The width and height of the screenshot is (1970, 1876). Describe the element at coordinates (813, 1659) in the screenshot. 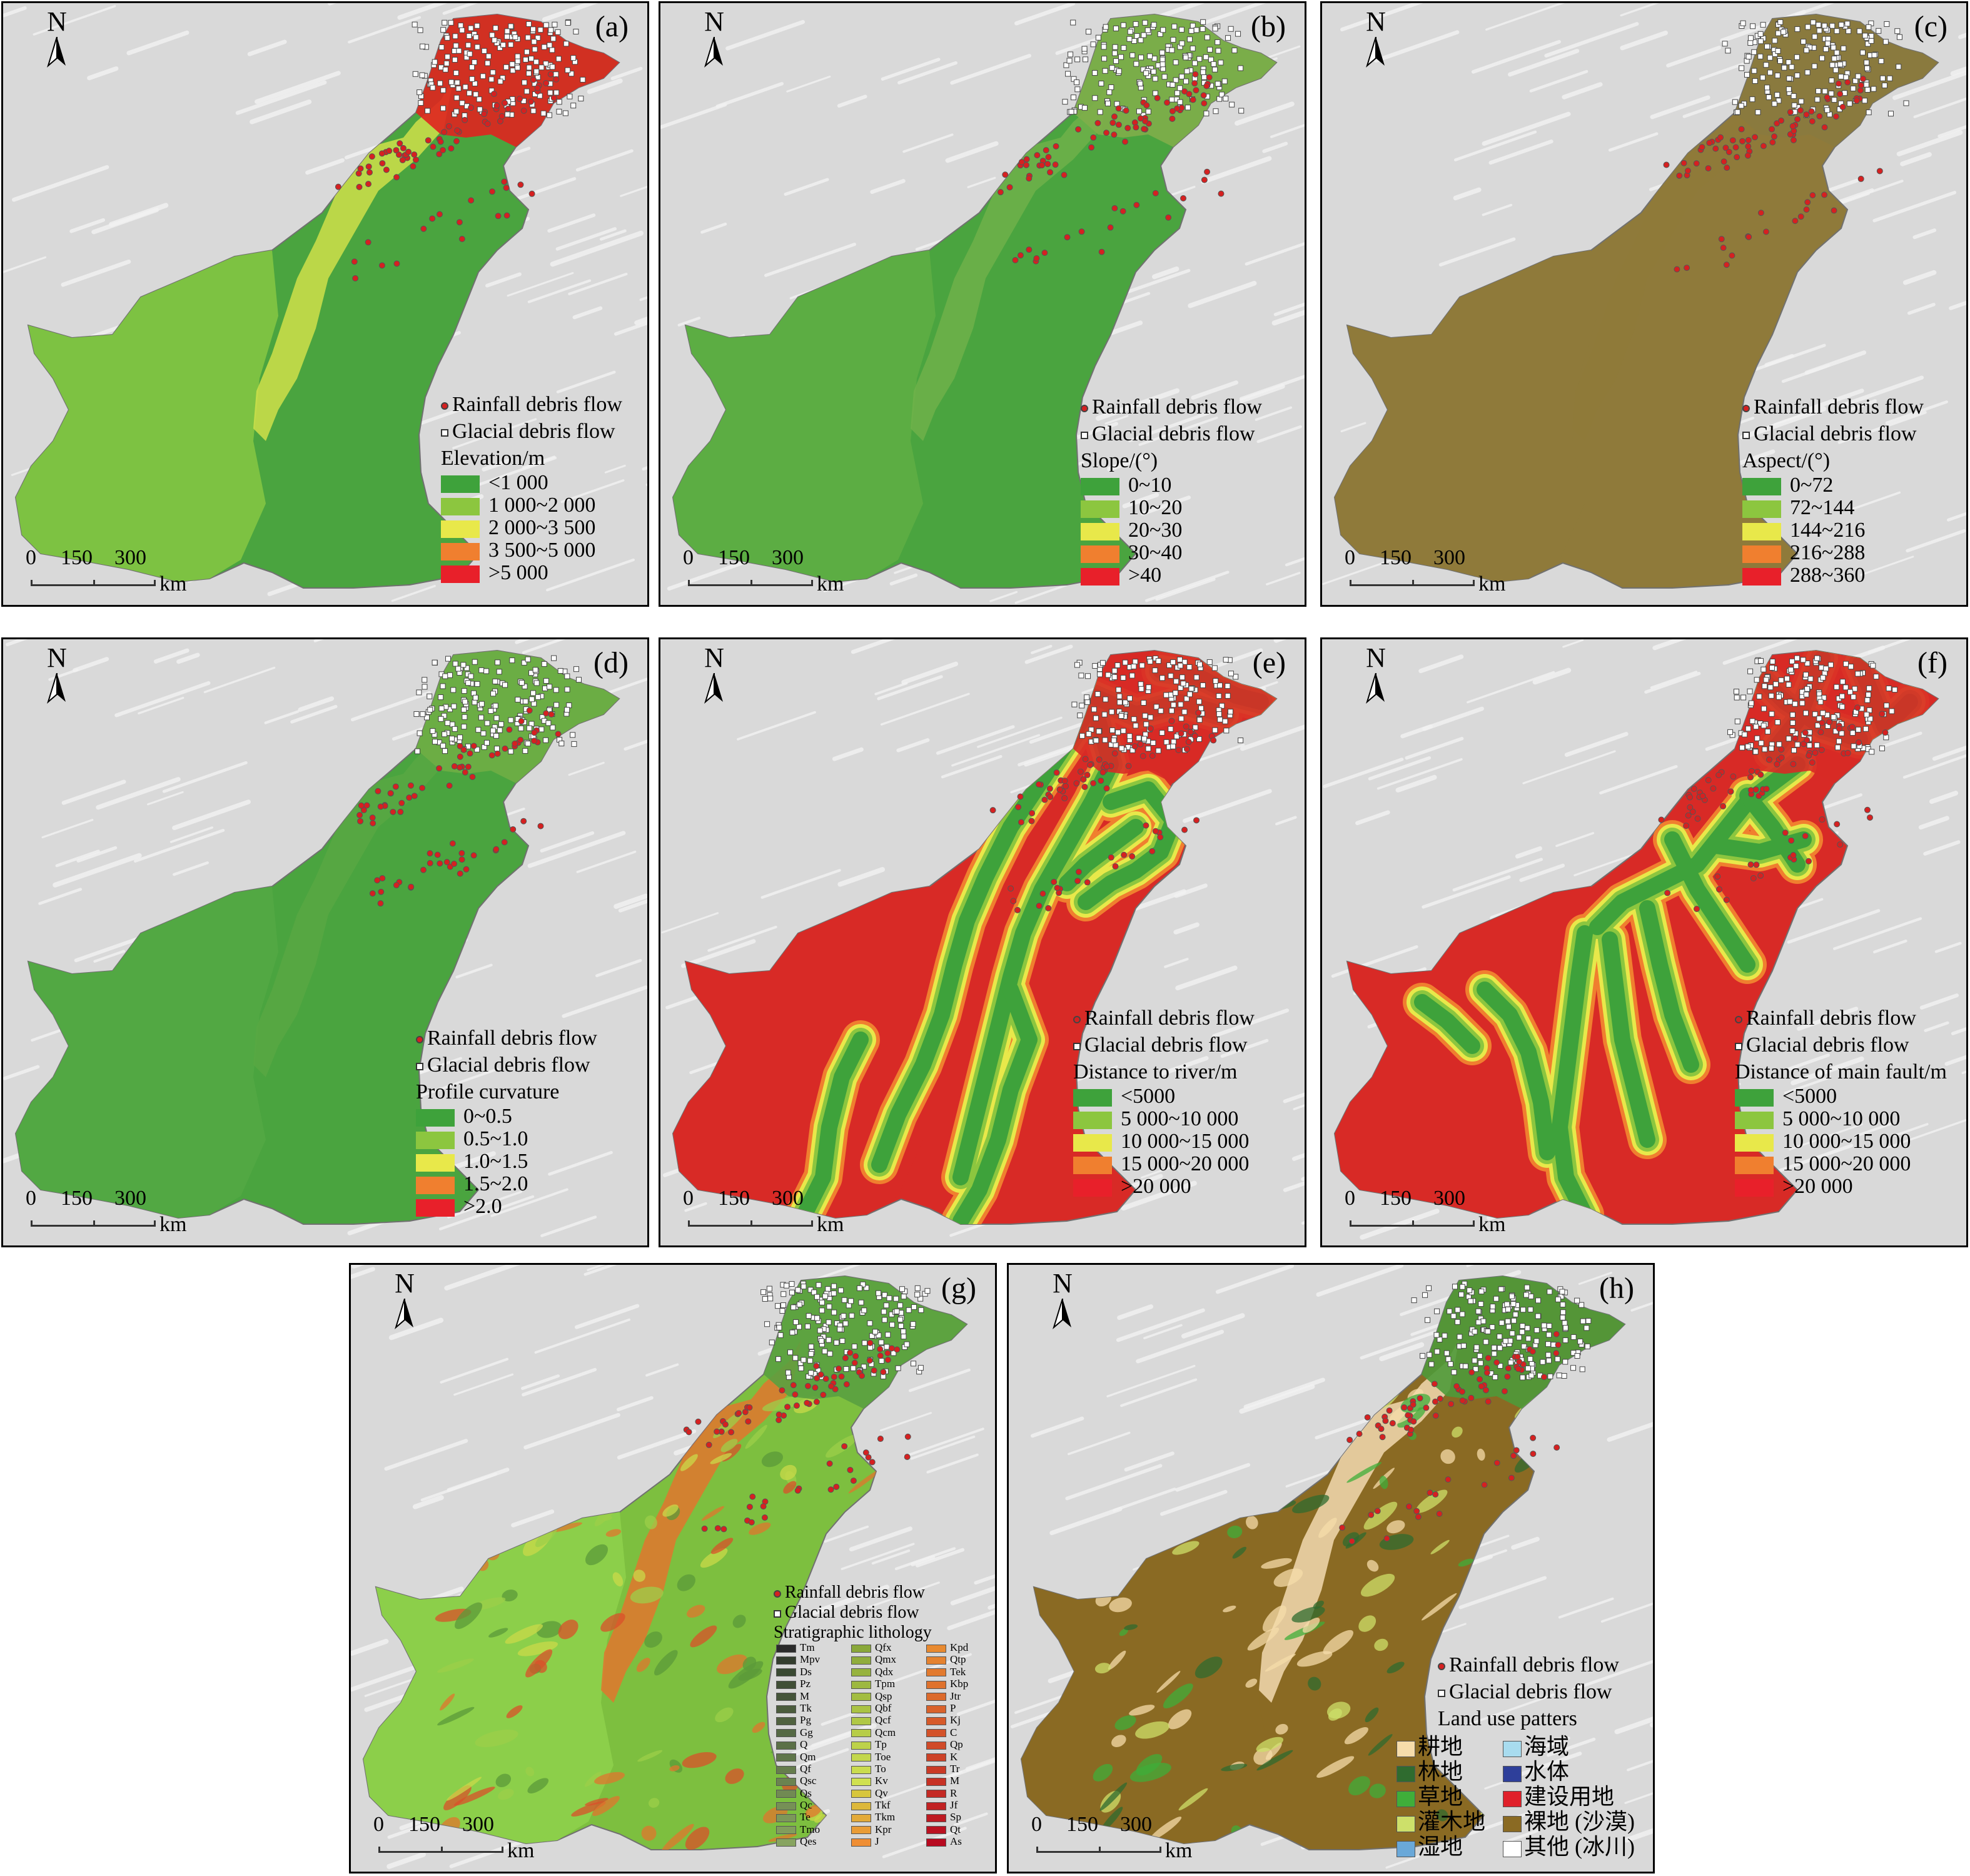

I see `lithology-item: Mpv` at that location.